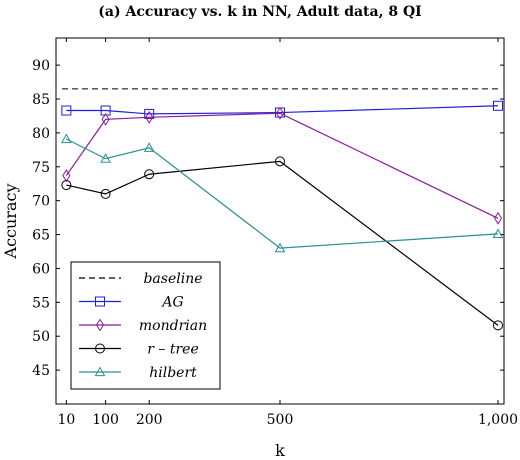 The width and height of the screenshot is (520, 460). I want to click on series-line, so click(282, 110).